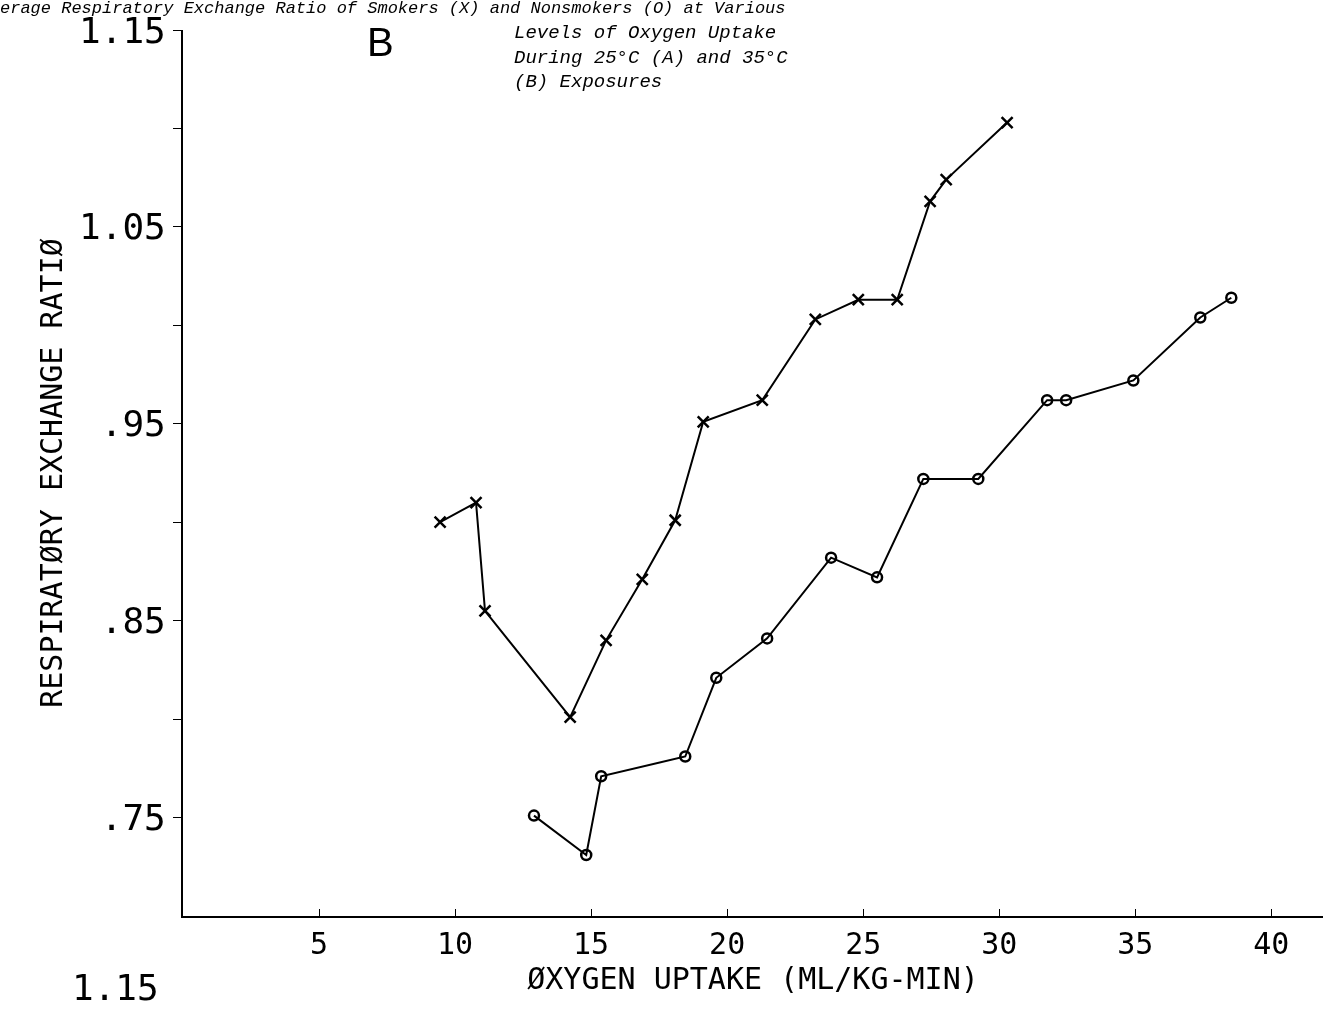 The image size is (1323, 1009). What do you see at coordinates (1135, 943) in the screenshot?
I see `x-tick-label: 35` at bounding box center [1135, 943].